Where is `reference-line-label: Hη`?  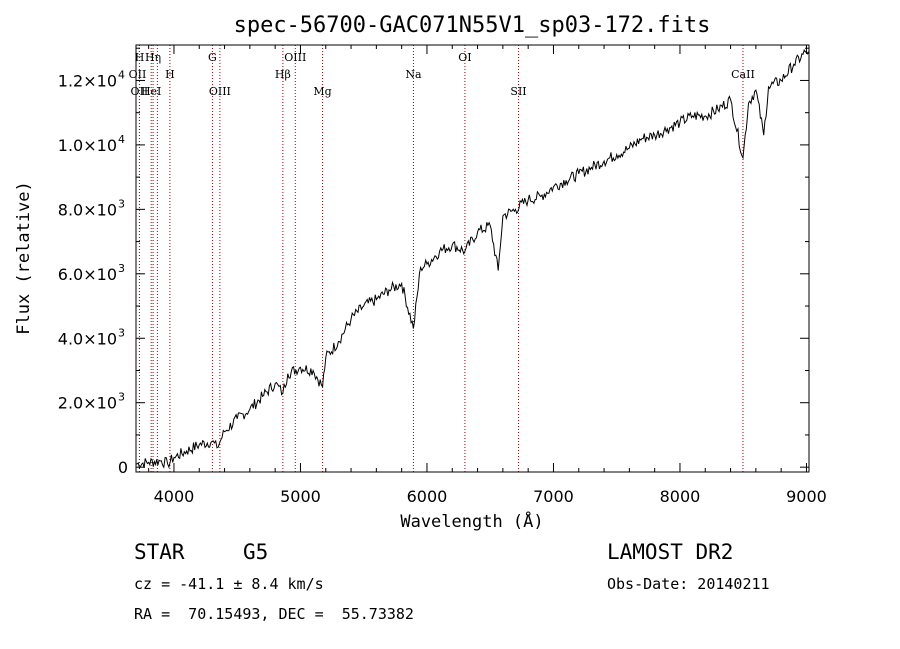
reference-line-label: Hη is located at coordinates (153, 57).